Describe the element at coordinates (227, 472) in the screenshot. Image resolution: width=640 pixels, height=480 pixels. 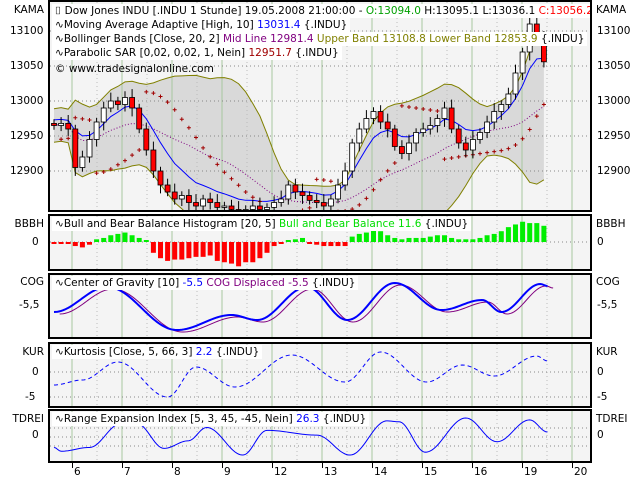
I see `x-tick-label: 9` at that location.